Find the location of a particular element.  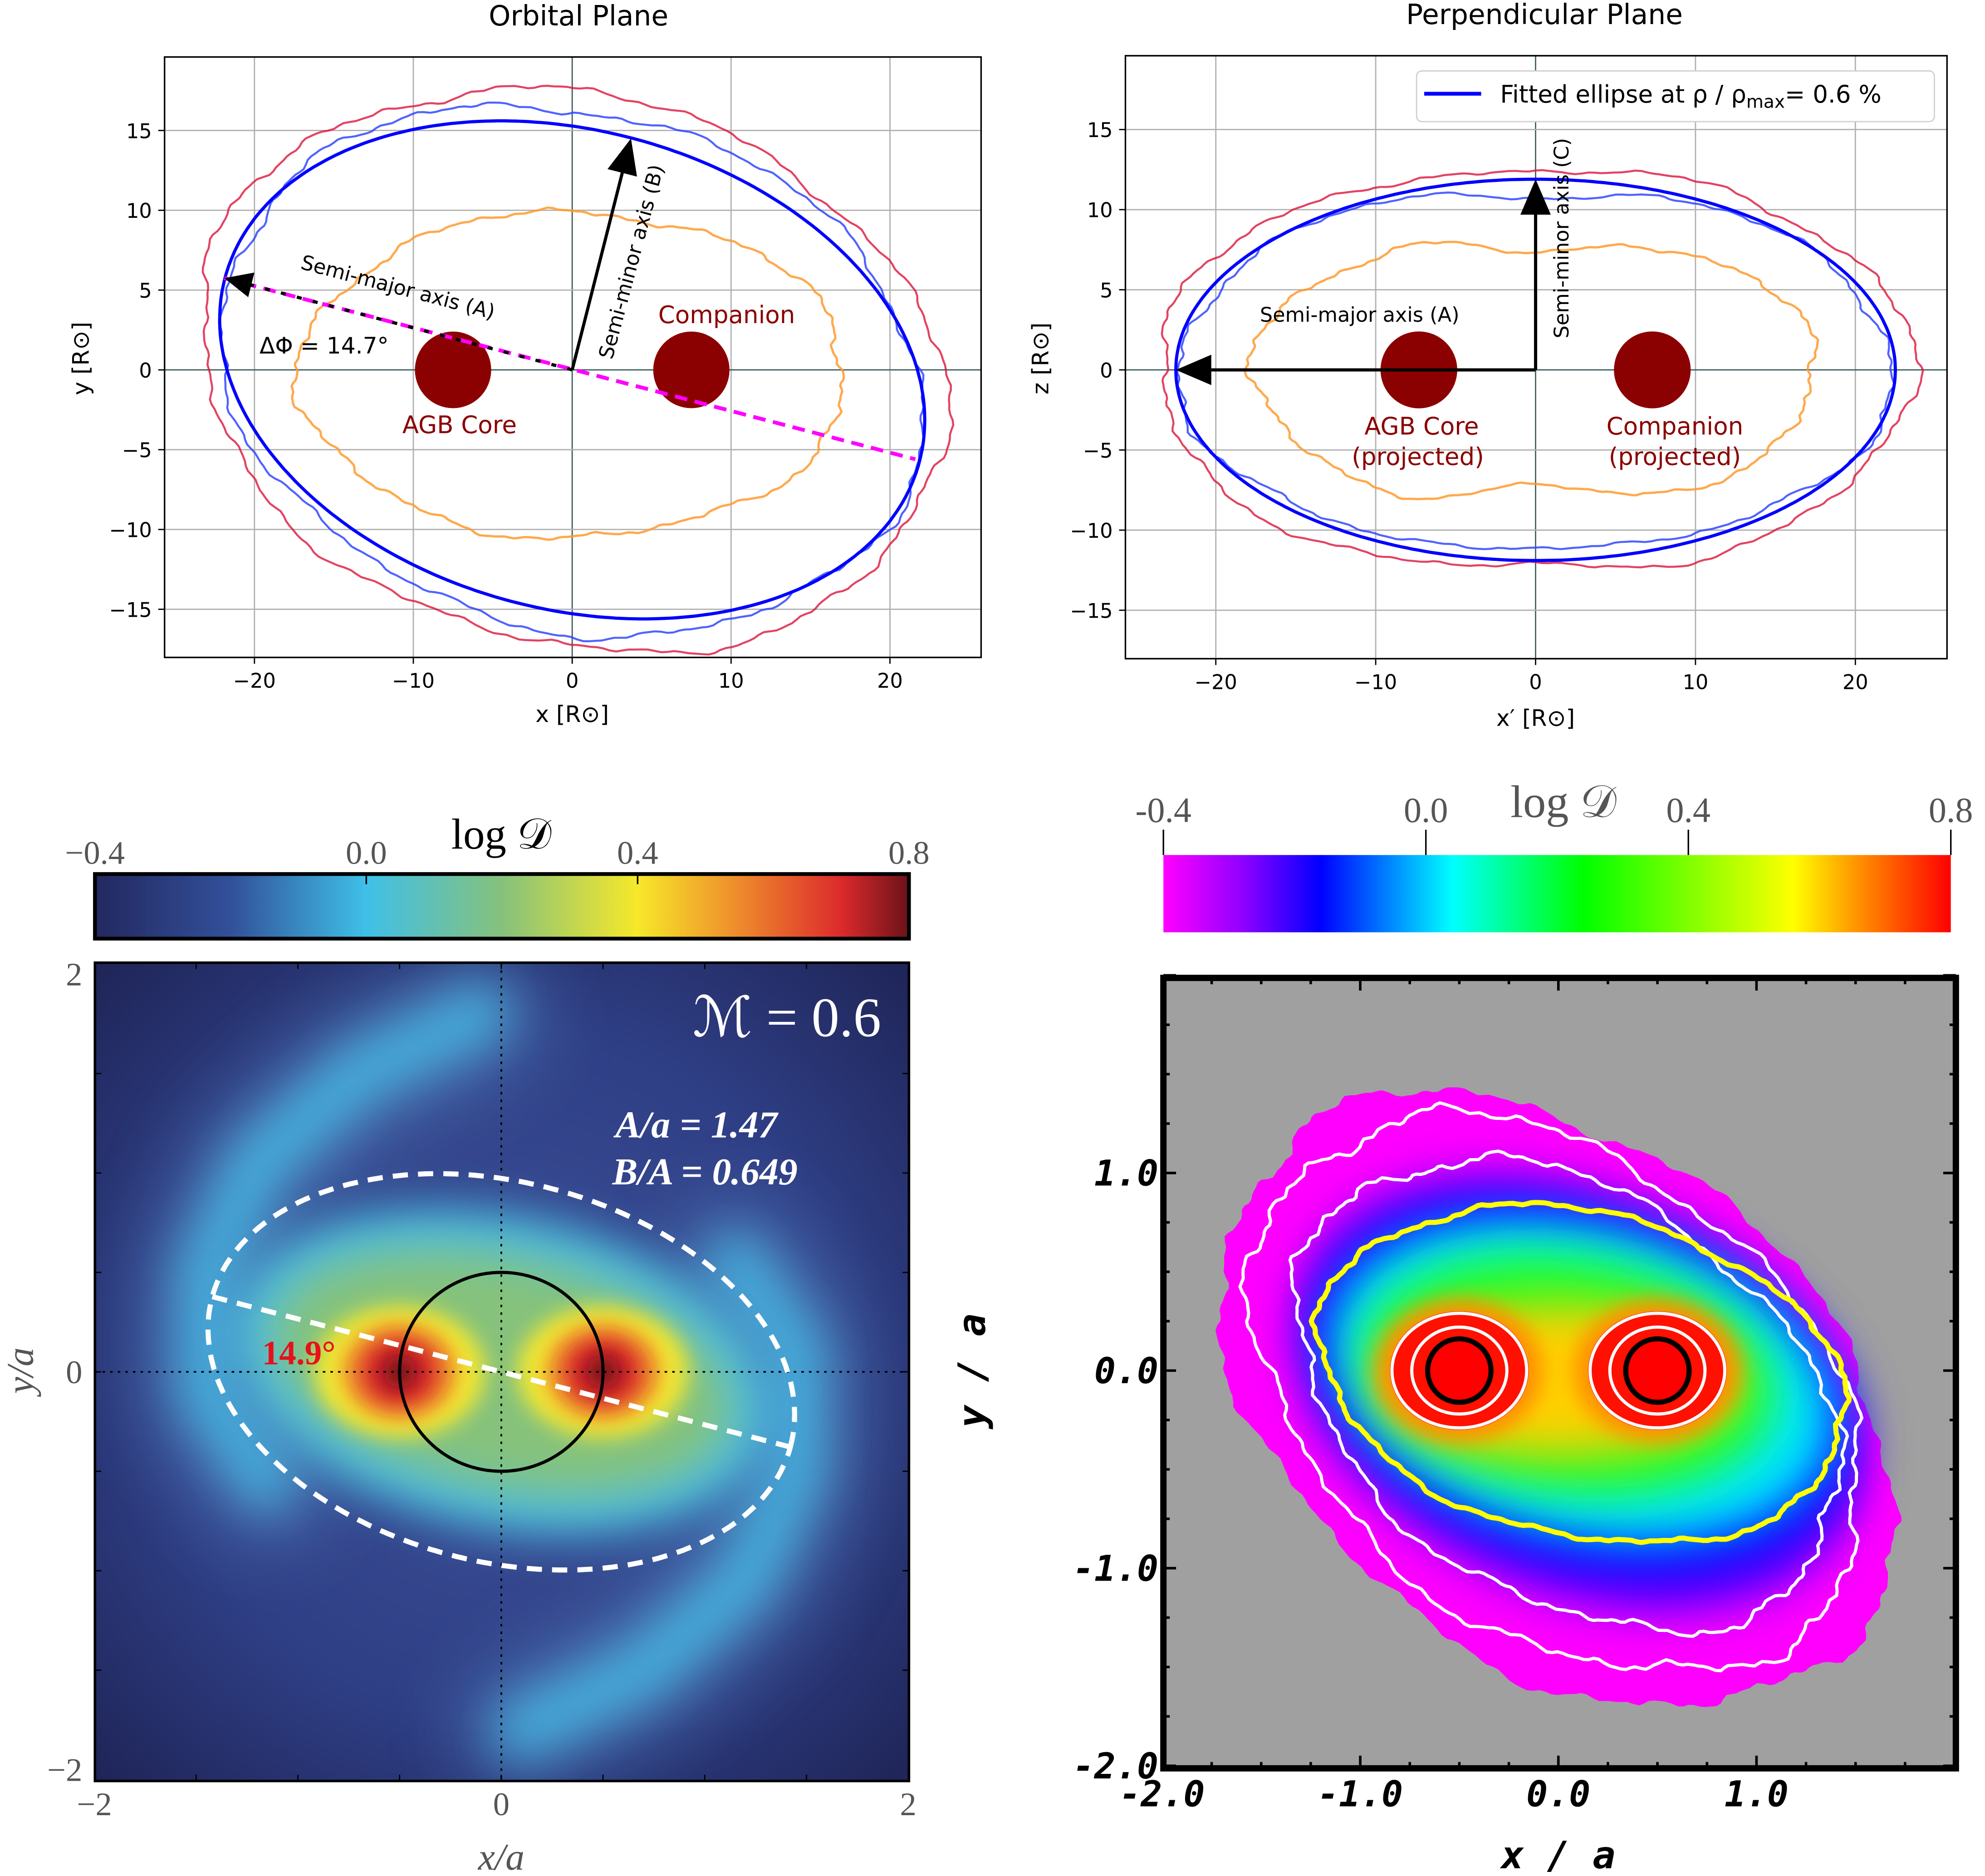

x-axis-label: x/a is located at coordinates (501, 1856).